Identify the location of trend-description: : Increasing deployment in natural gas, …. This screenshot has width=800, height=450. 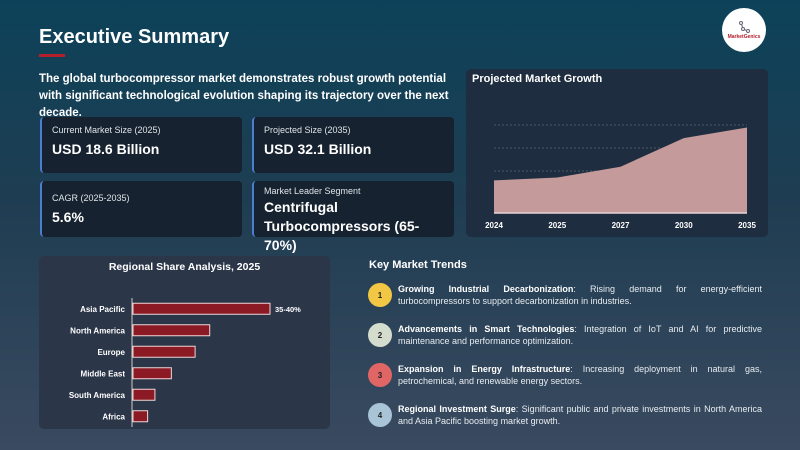
(580, 375).